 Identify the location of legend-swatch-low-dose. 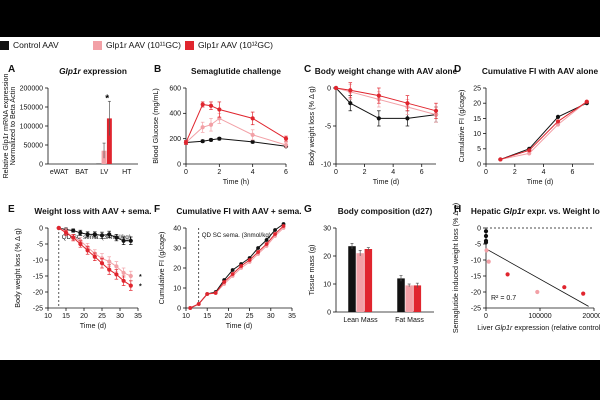
(97, 45).